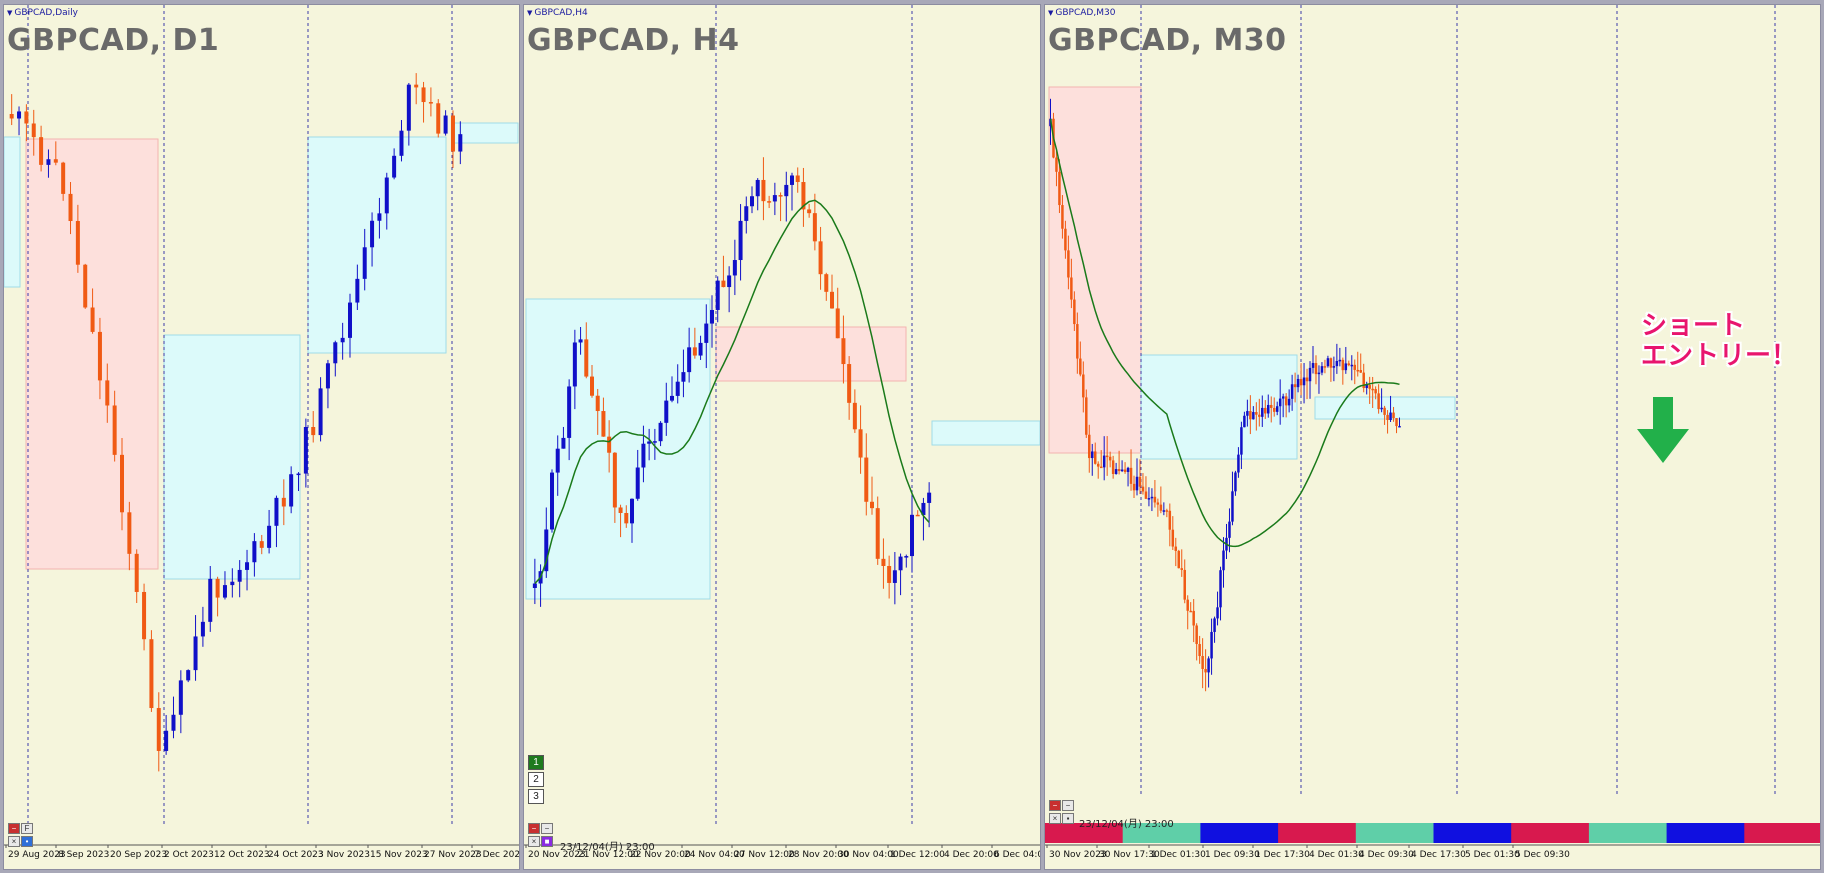 This screenshot has width=1824, height=873. I want to click on x-tick-label-9: 6 Dec 04:00, so click(1017, 855).